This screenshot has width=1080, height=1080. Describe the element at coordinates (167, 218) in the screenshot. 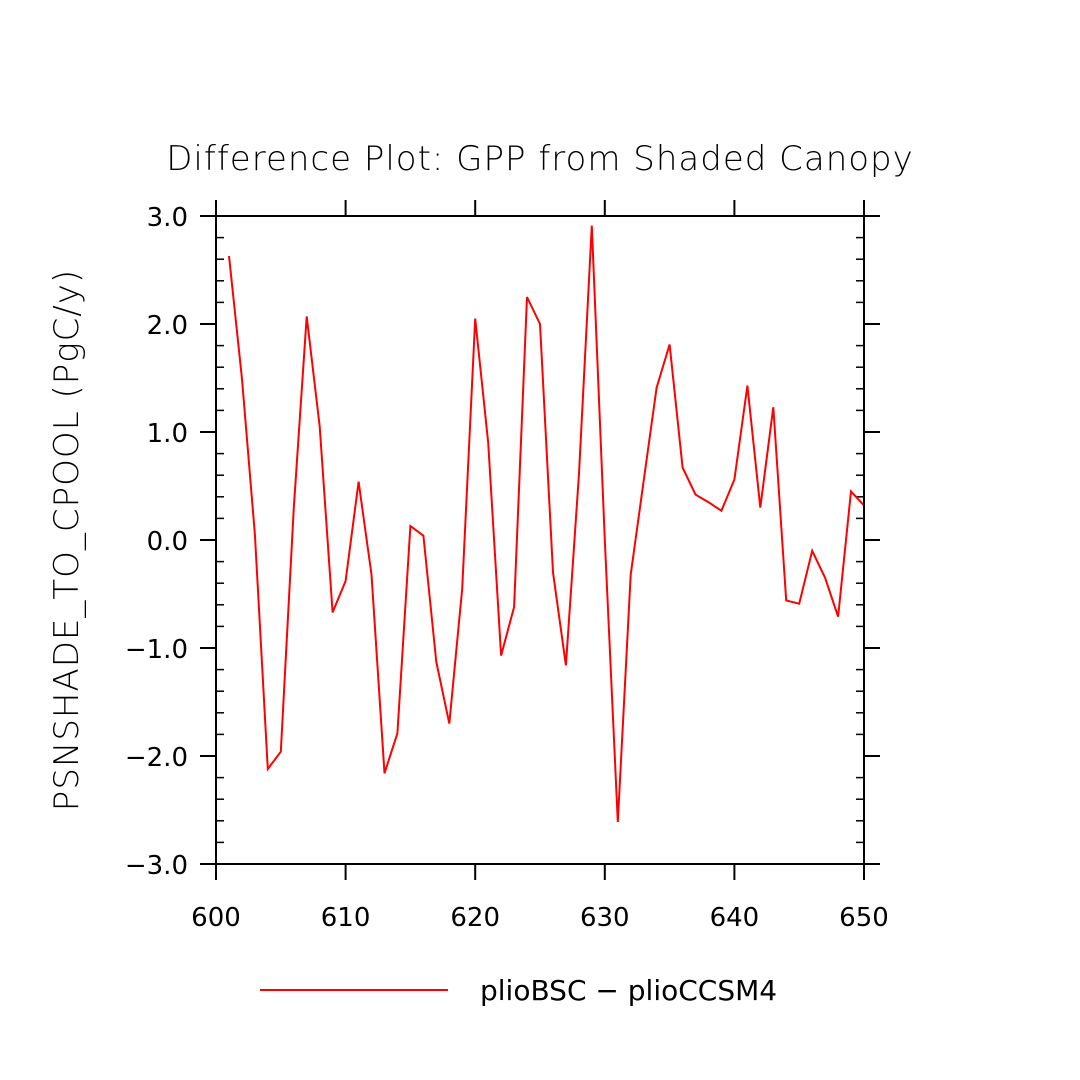

I see `y-tick-label: 3.0` at that location.